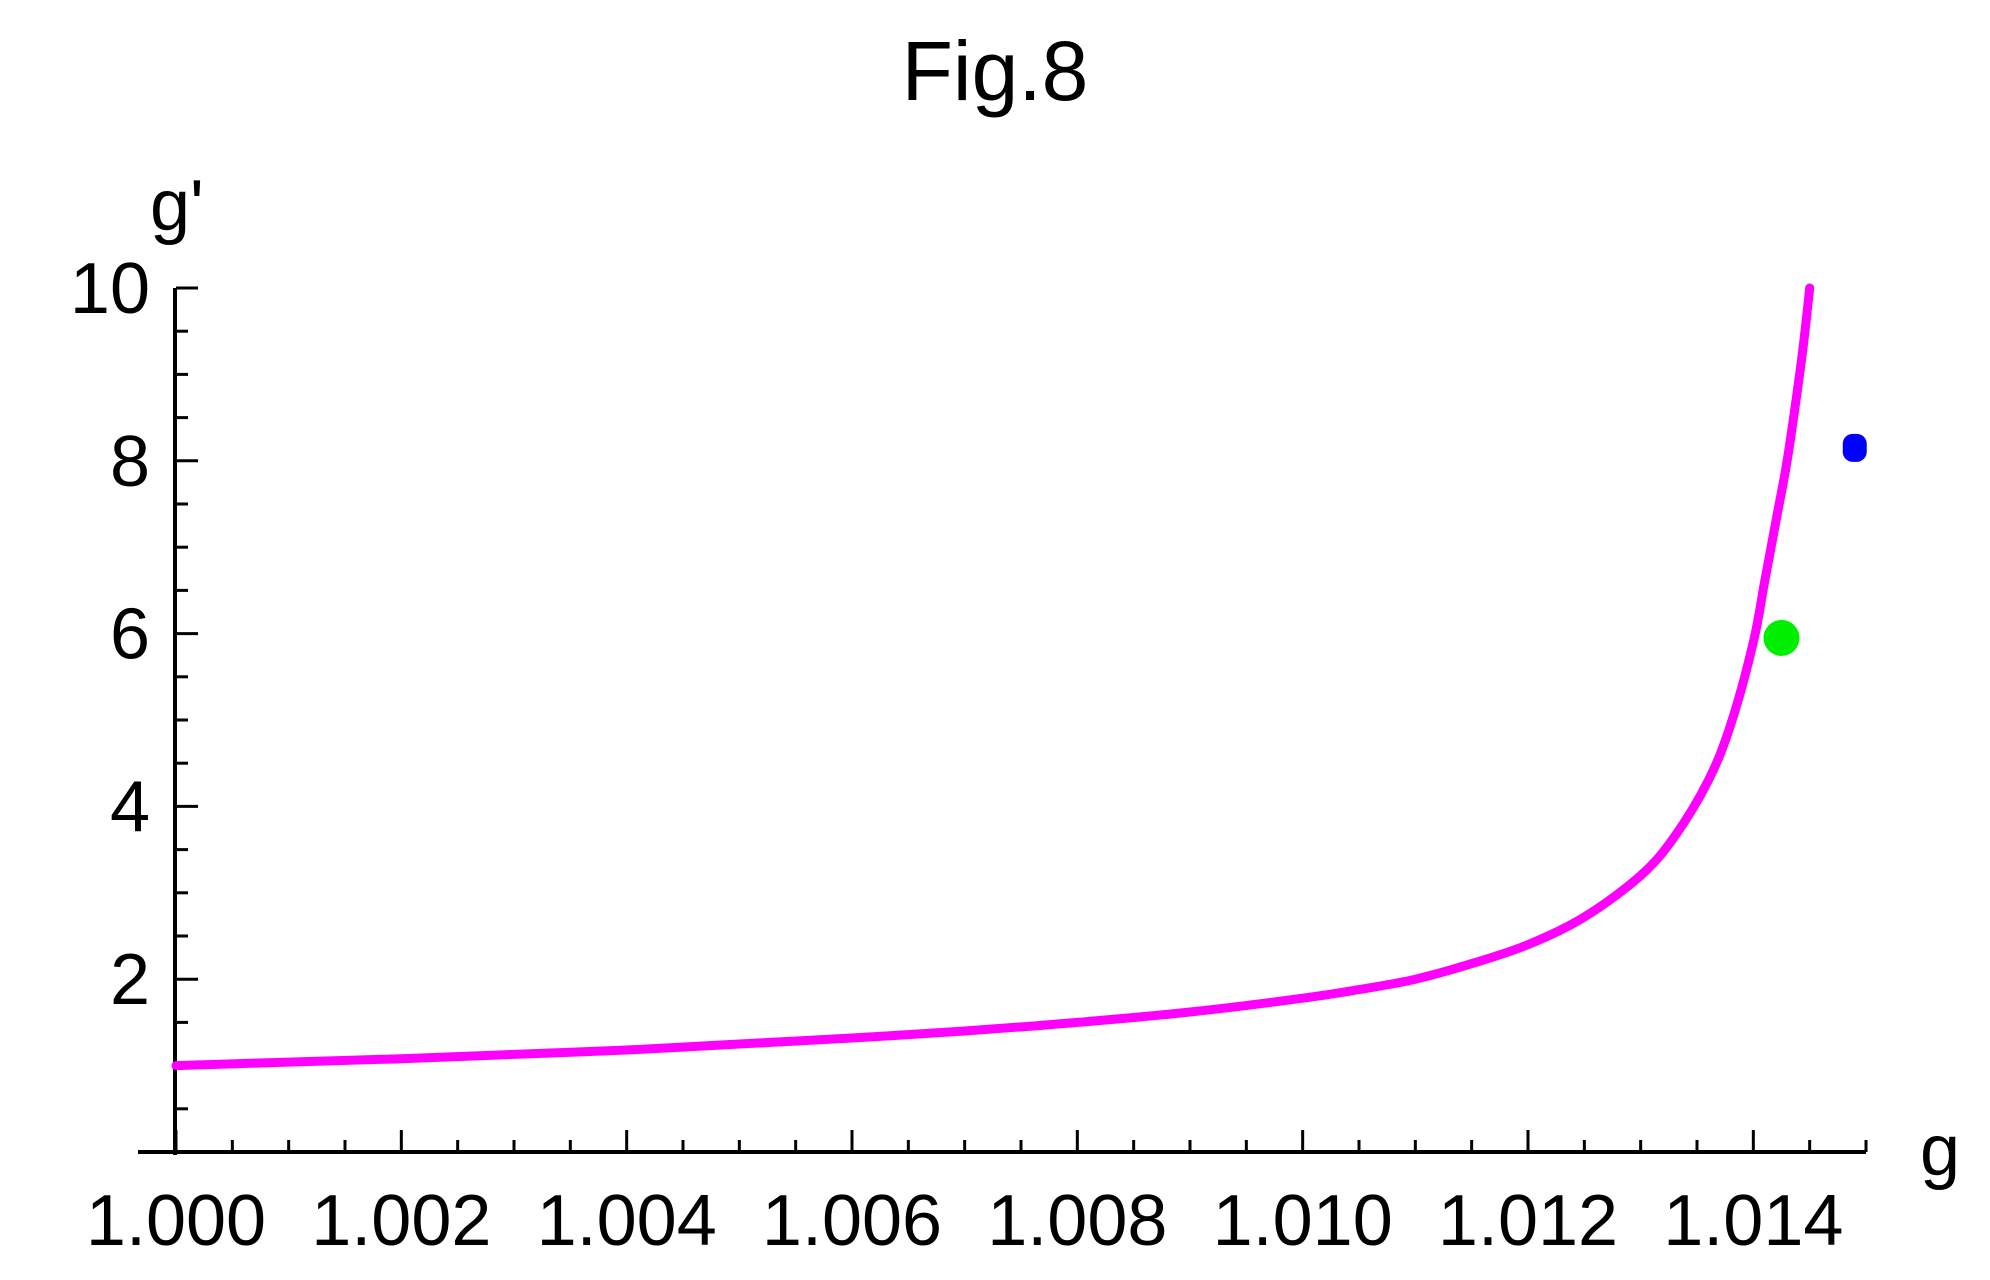 This screenshot has height=1280, width=1990. I want to click on y-tick-label: 10, so click(110, 289).